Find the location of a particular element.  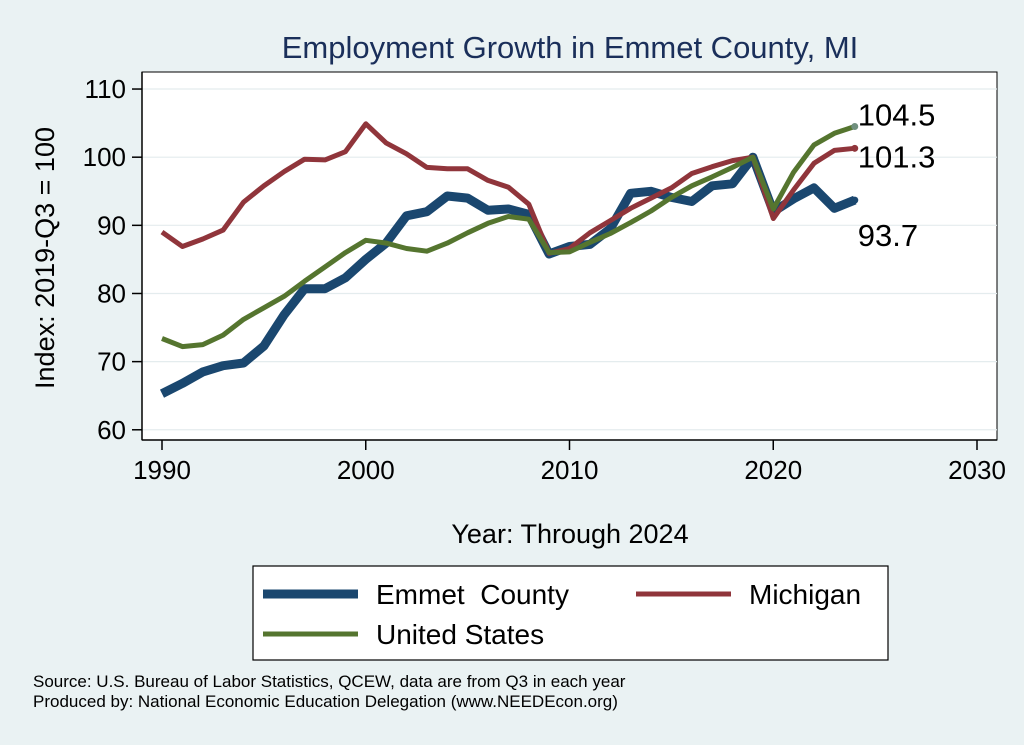

ytick-label-60: 60 is located at coordinates (111, 430).